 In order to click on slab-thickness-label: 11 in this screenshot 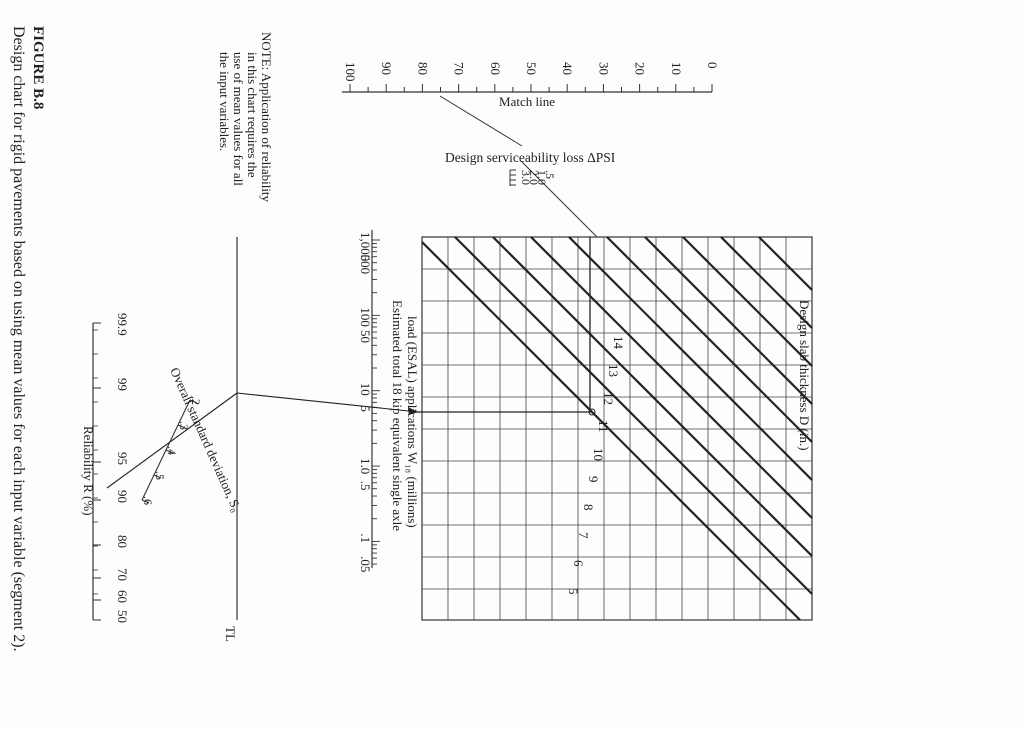, I will do `click(603, 426)`.